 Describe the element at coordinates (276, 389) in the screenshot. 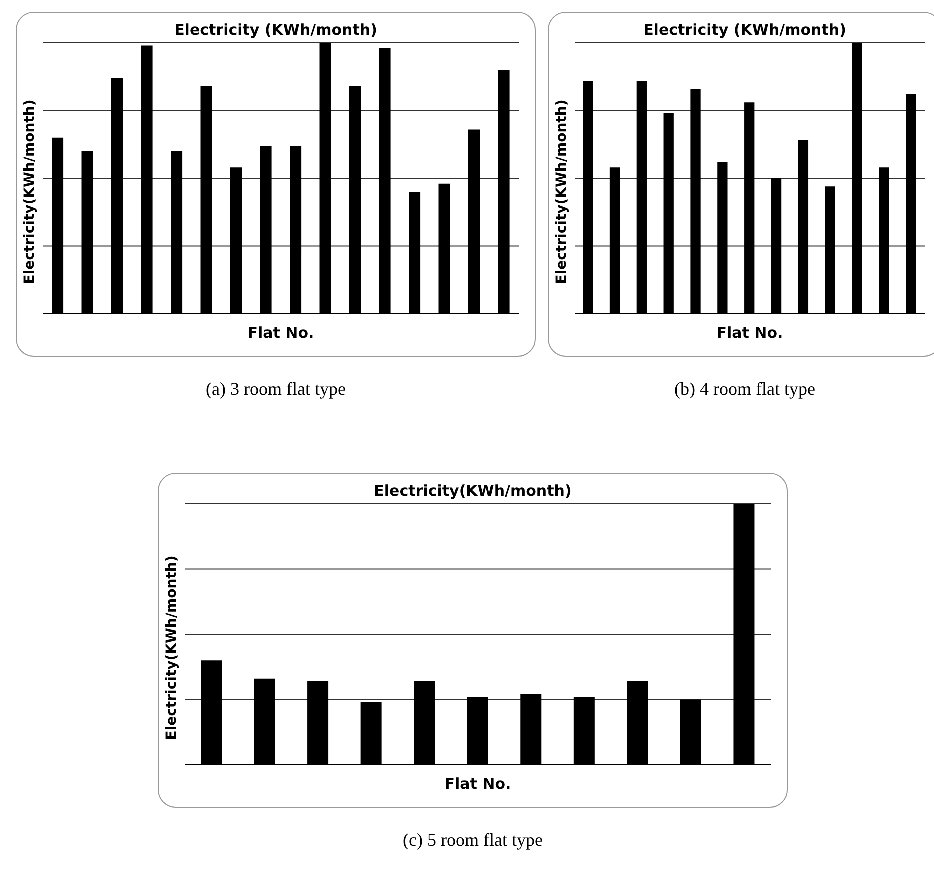

I see `text: (a) 3 room flat type` at that location.